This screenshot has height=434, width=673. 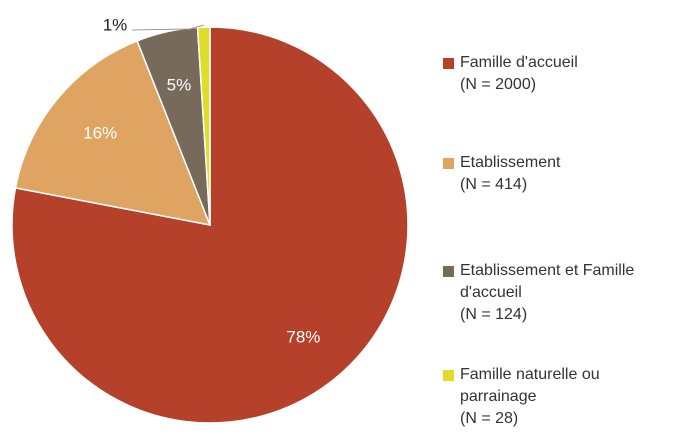 I want to click on legend-item: Etablissement (N = 414), so click(x=555, y=174).